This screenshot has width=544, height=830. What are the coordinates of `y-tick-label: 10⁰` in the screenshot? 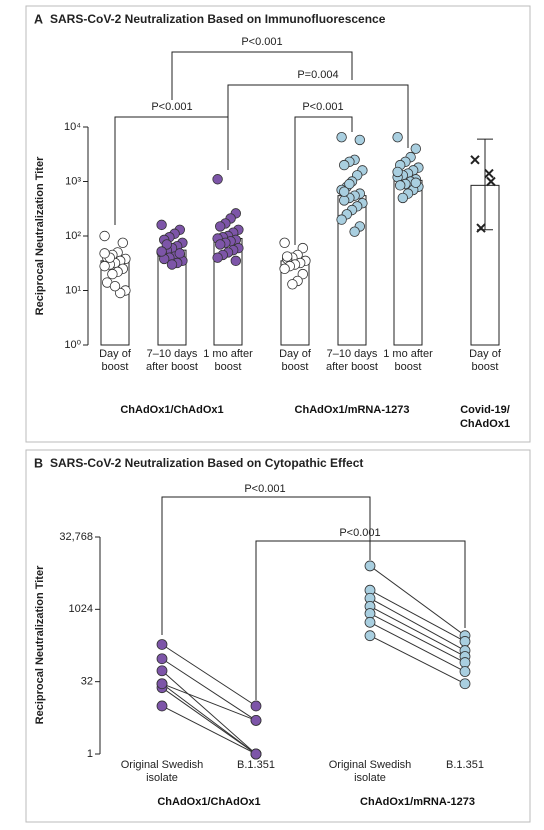 It's located at (72, 345).